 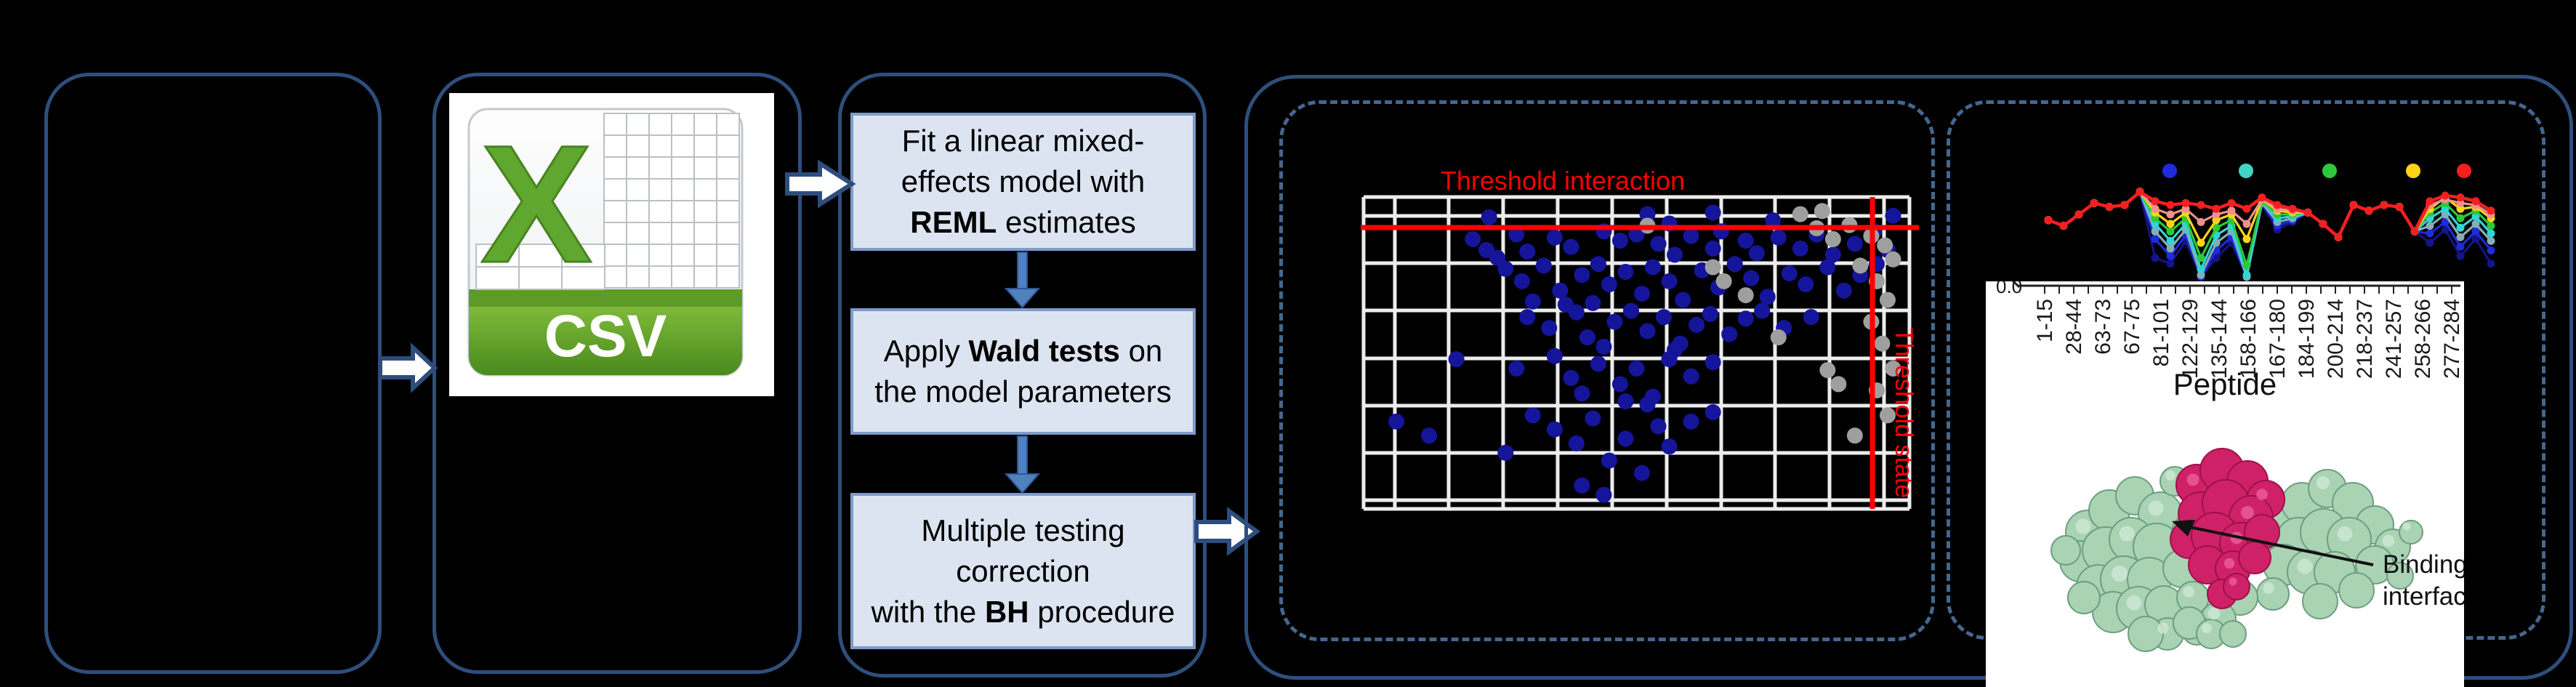 What do you see at coordinates (2273, 543) in the screenshot?
I see `binding-interface-arrow-icon` at bounding box center [2273, 543].